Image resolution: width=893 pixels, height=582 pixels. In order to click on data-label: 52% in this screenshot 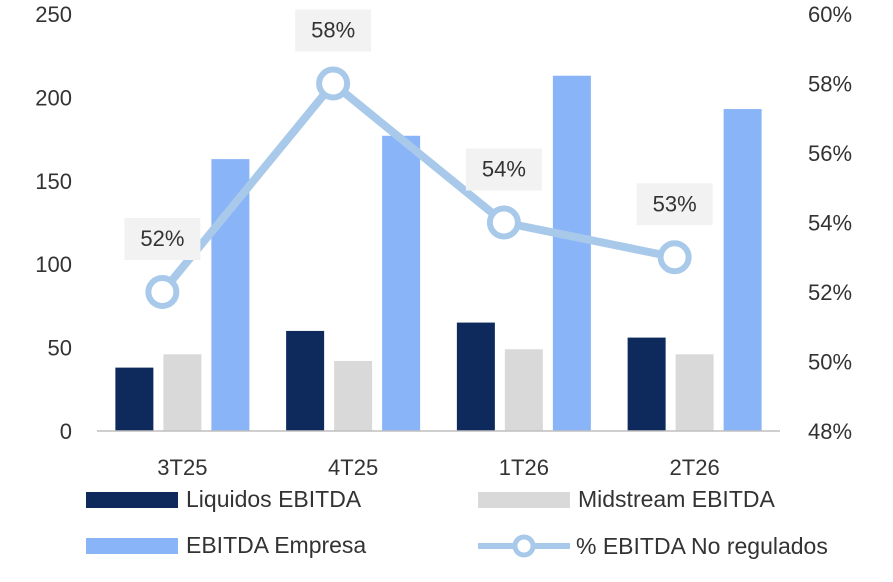, I will do `click(162, 238)`.